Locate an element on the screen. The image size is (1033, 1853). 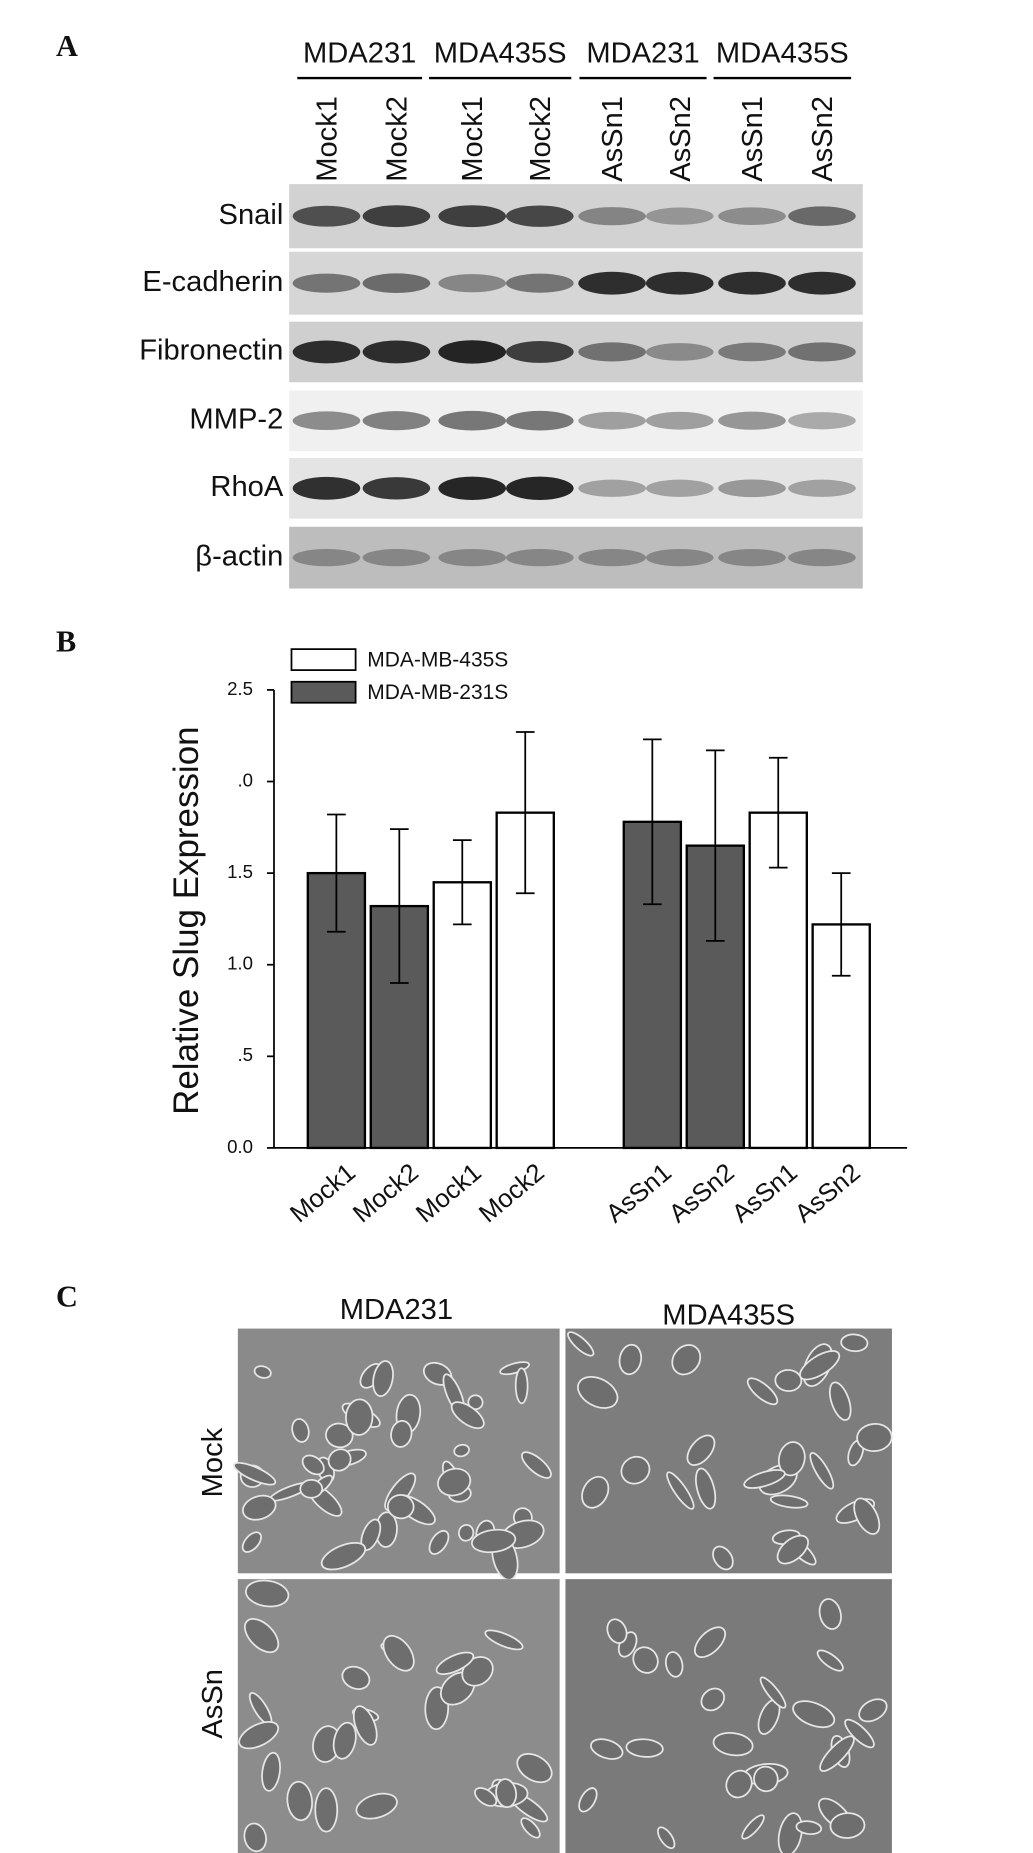
legend-label: MDA-MB-231S is located at coordinates (437, 692).